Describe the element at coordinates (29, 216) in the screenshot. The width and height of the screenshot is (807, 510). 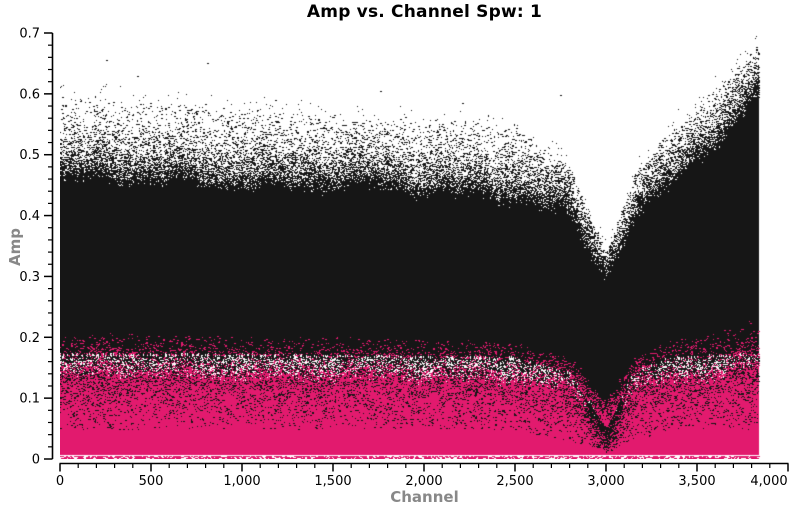
I see `y-tick-label: 0.4` at that location.